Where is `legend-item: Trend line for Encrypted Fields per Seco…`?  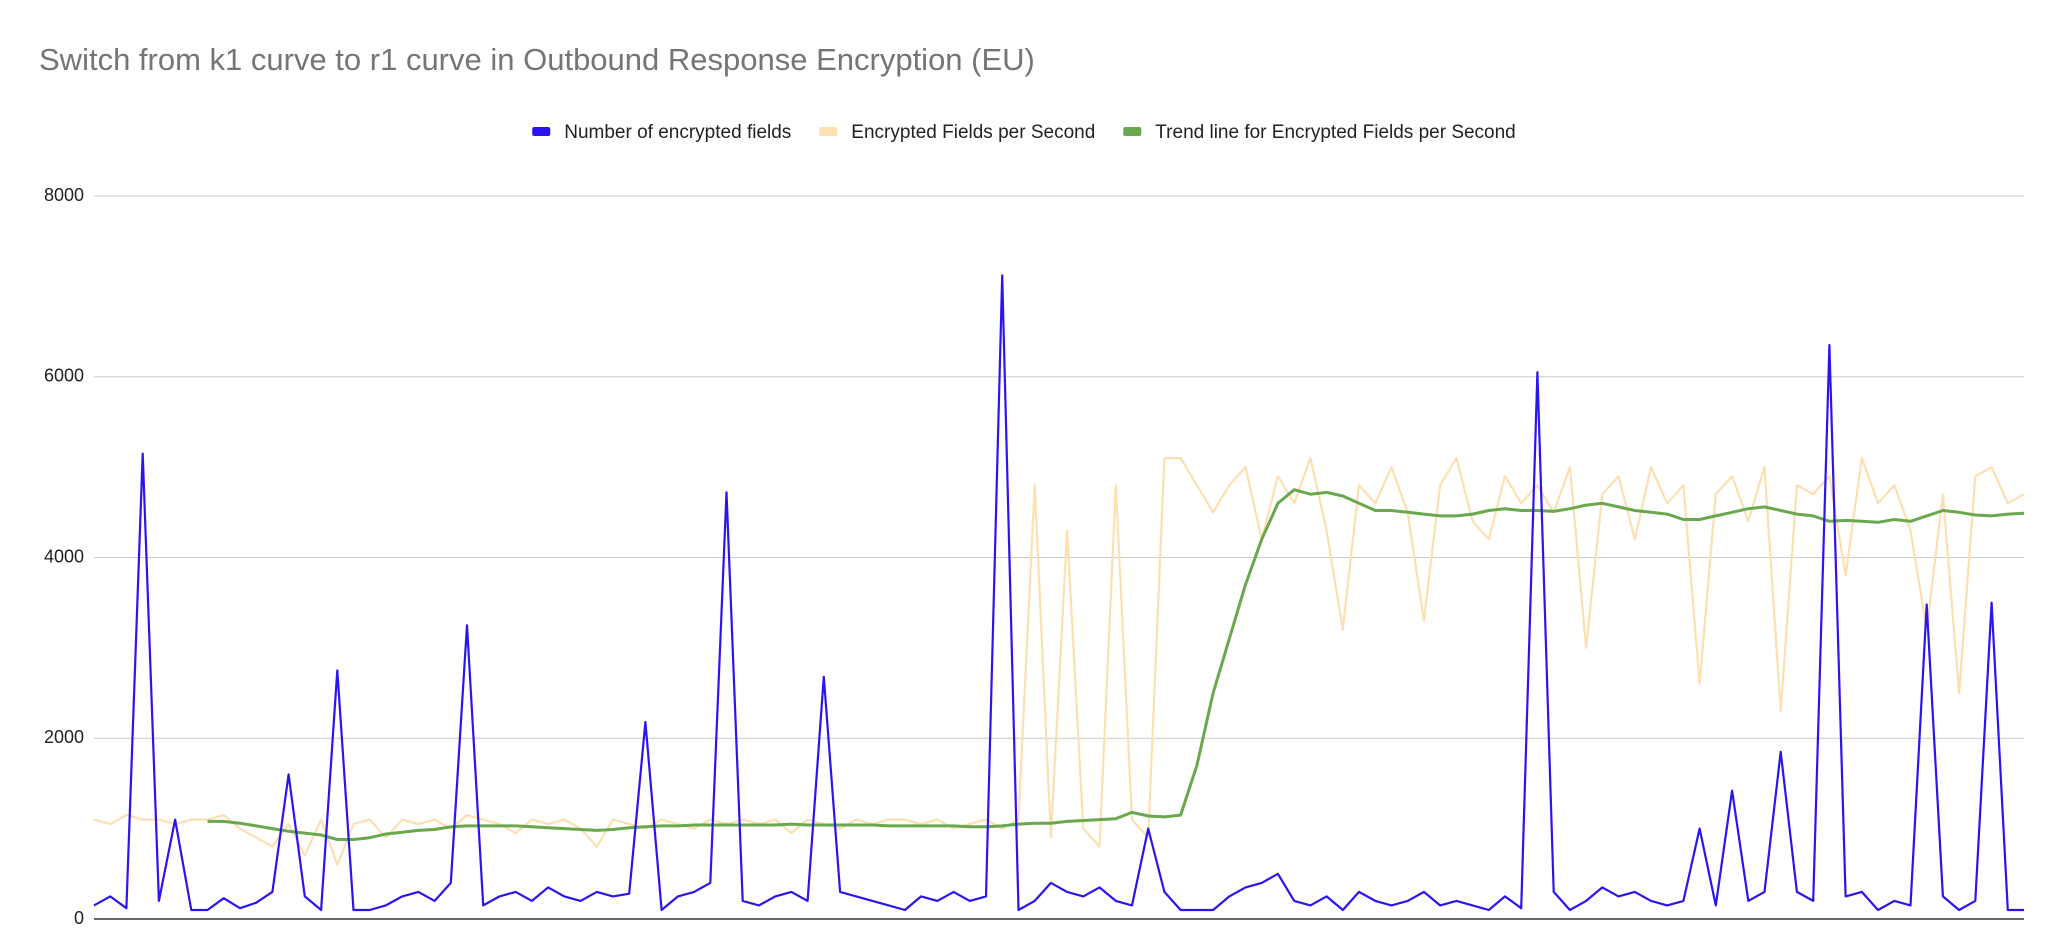 legend-item: Trend line for Encrypted Fields per Seco… is located at coordinates (1319, 132).